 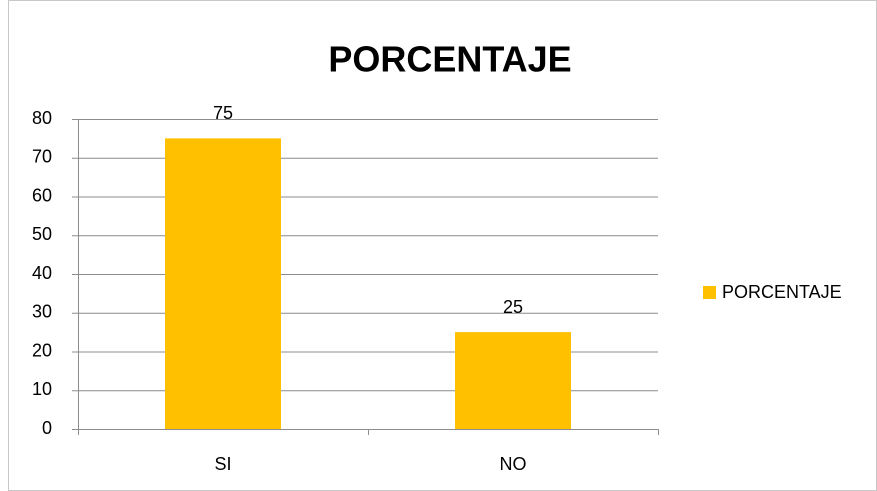 What do you see at coordinates (42, 234) in the screenshot?
I see `y-tick-label: 50` at bounding box center [42, 234].